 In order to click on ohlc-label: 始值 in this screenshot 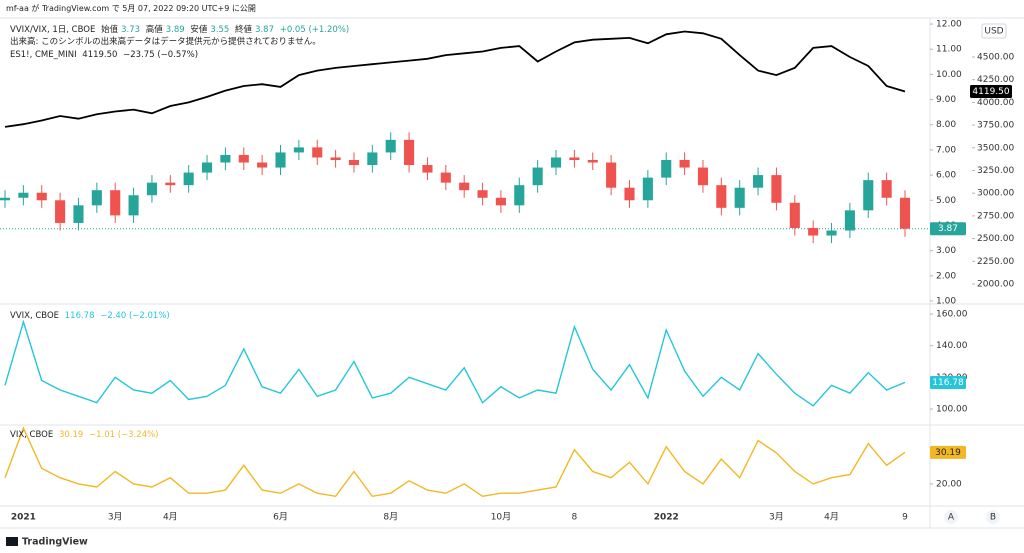, I will do `click(110, 30)`.